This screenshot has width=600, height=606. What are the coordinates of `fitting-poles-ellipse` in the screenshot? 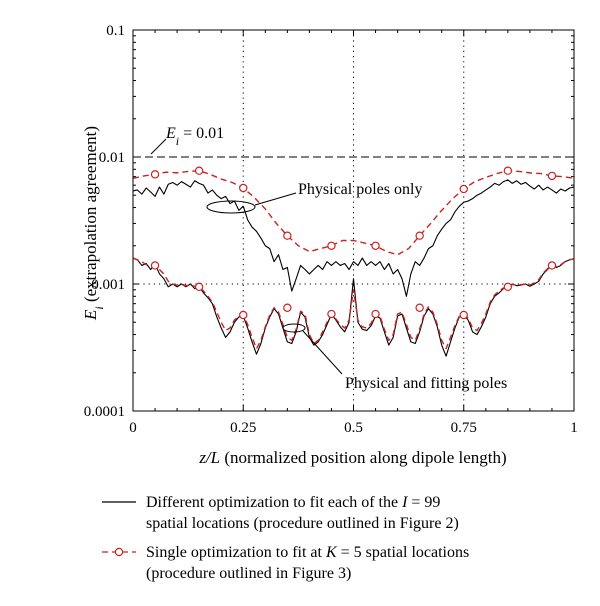 It's located at (294, 328).